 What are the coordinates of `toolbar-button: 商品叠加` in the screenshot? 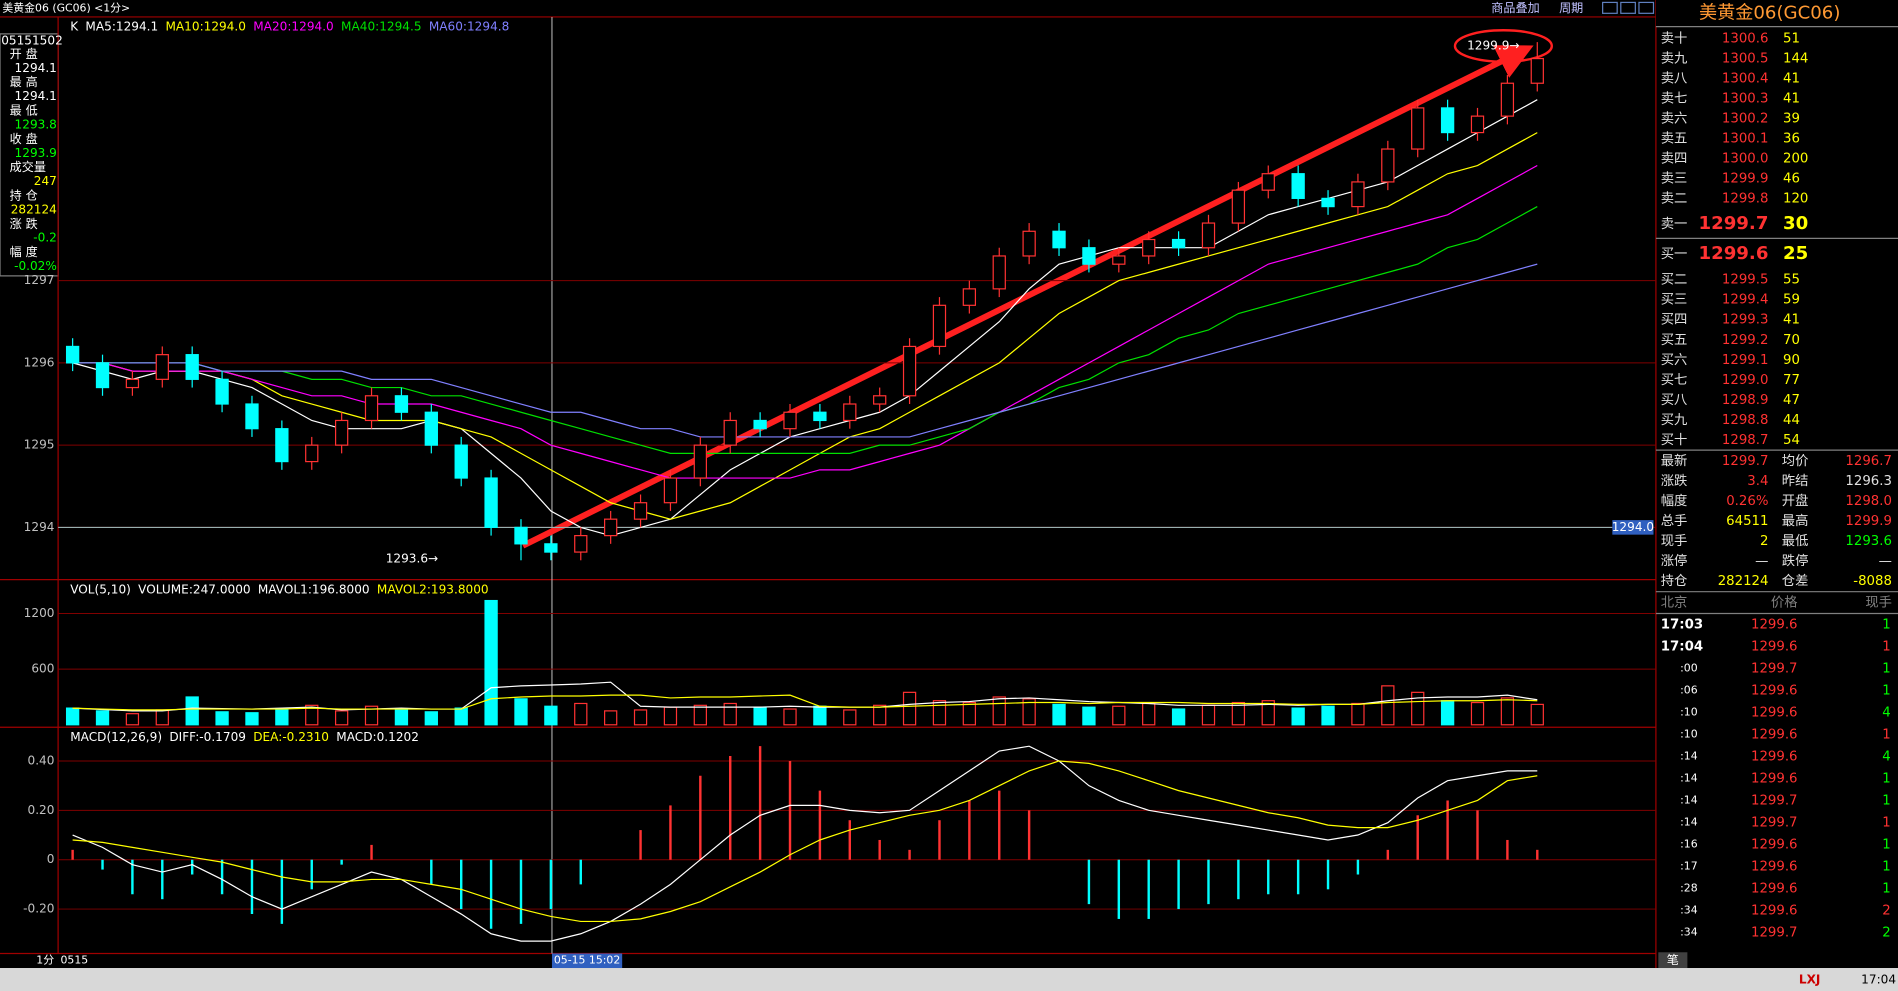 It's located at (1515, 7).